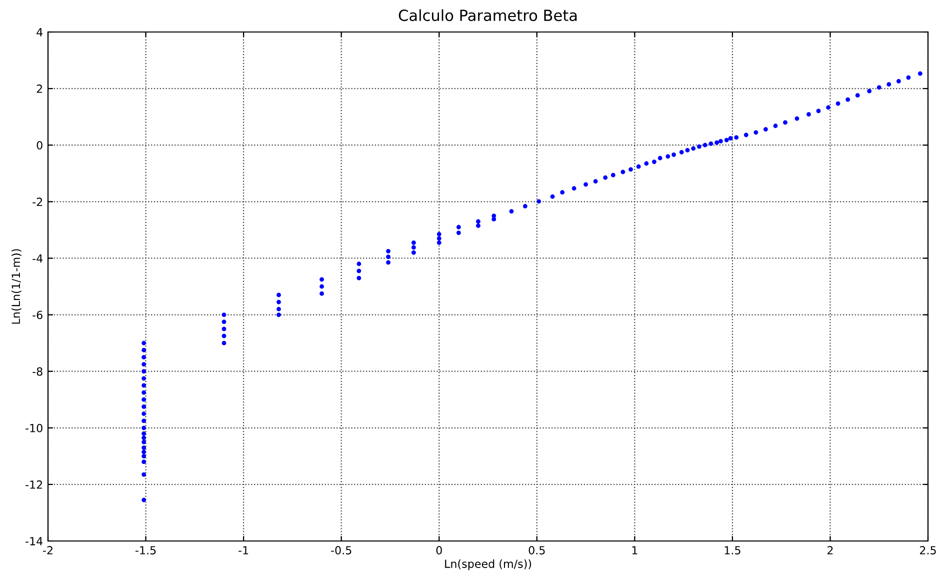 The image size is (941, 573). What do you see at coordinates (488, 564) in the screenshot?
I see `x-axis-title: Ln(speed (m/s))` at bounding box center [488, 564].